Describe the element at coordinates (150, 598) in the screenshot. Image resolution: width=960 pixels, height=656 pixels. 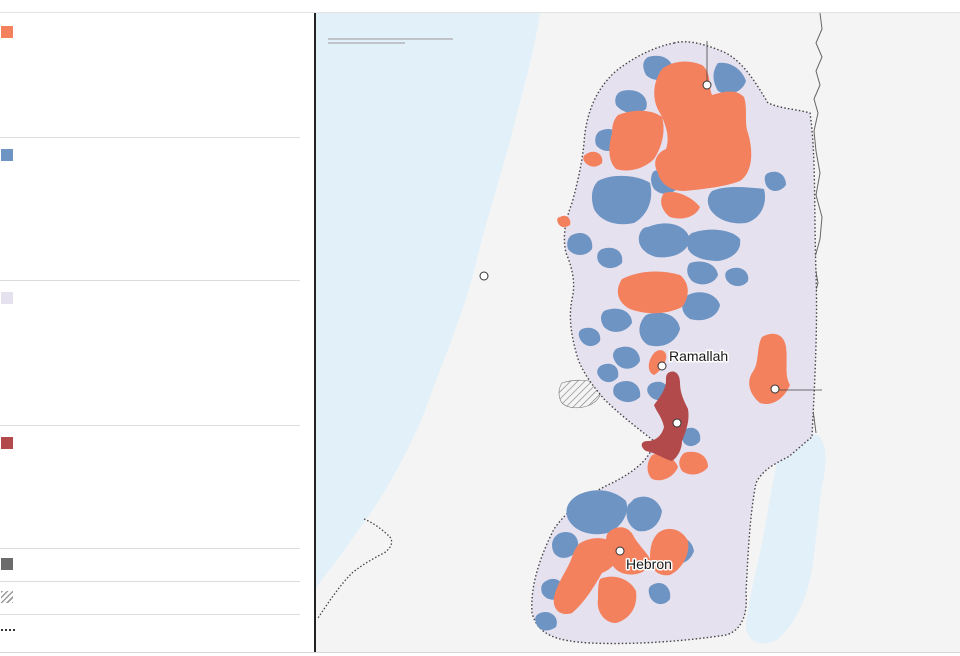
I see `legend-item-no-mans-land` at that location.